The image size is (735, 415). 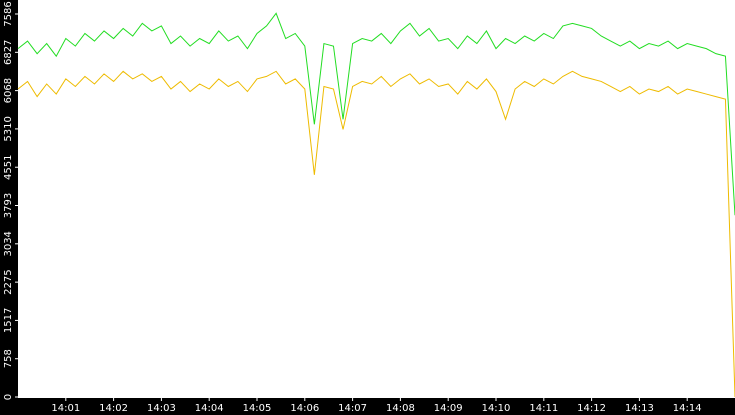 What do you see at coordinates (591, 408) in the screenshot?
I see `x-tick-label: 14:12` at bounding box center [591, 408].